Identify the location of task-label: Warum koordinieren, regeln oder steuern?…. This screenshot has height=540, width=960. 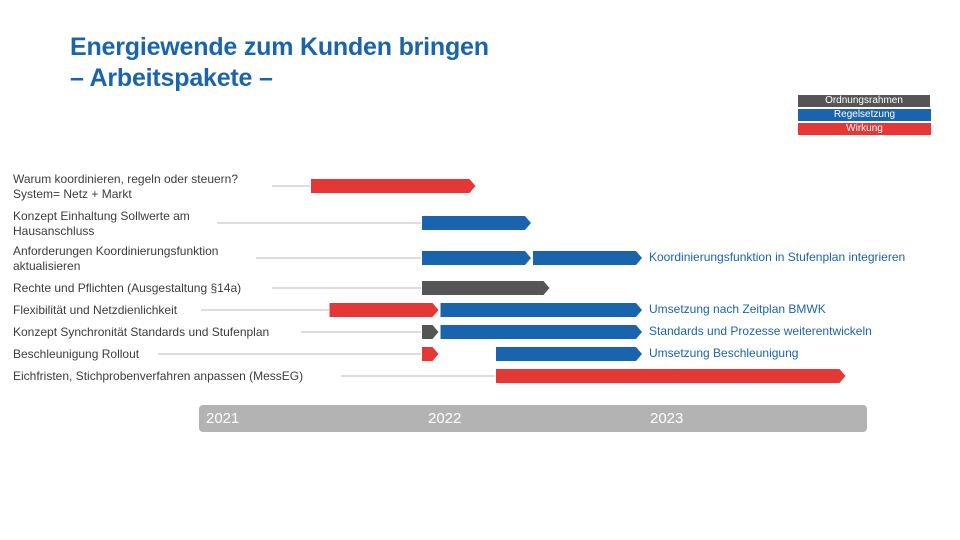
(125, 187).